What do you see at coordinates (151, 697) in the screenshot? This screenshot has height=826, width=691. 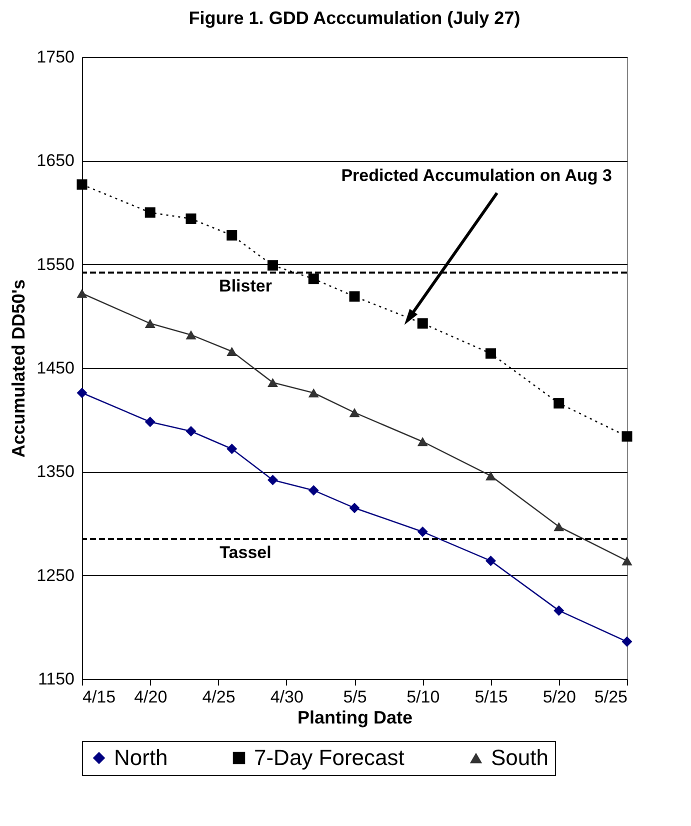 I see `x-tick-label: 4/20` at bounding box center [151, 697].